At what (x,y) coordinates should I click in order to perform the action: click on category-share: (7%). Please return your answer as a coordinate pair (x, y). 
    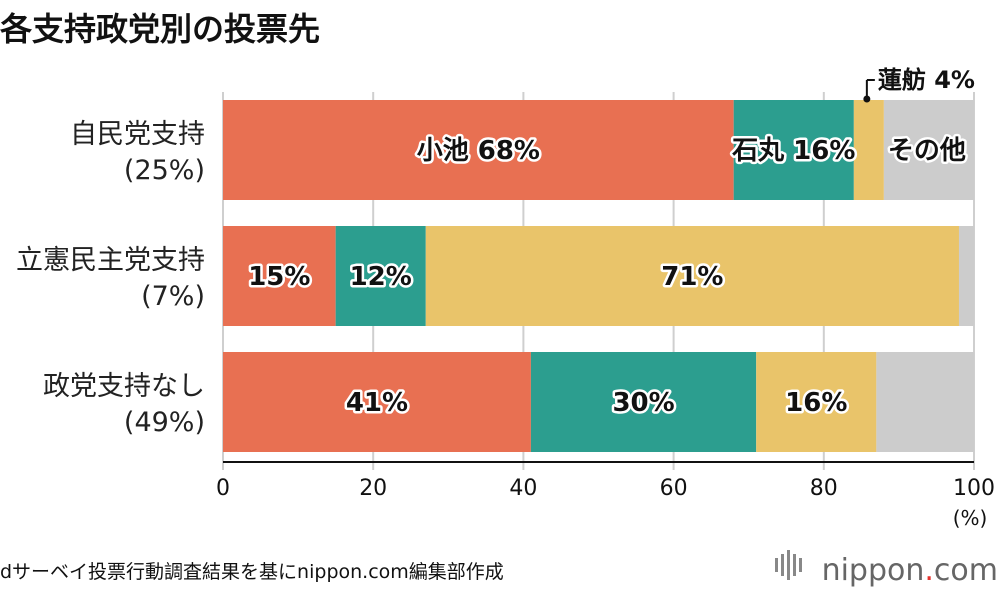
    Looking at the image, I should click on (173, 296).